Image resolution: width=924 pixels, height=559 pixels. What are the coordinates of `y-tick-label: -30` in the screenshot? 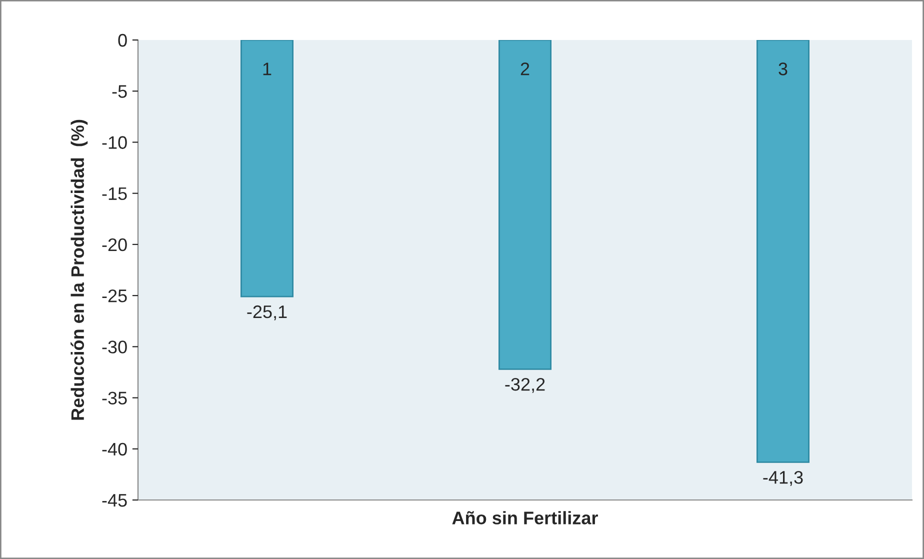 It's located at (114, 347).